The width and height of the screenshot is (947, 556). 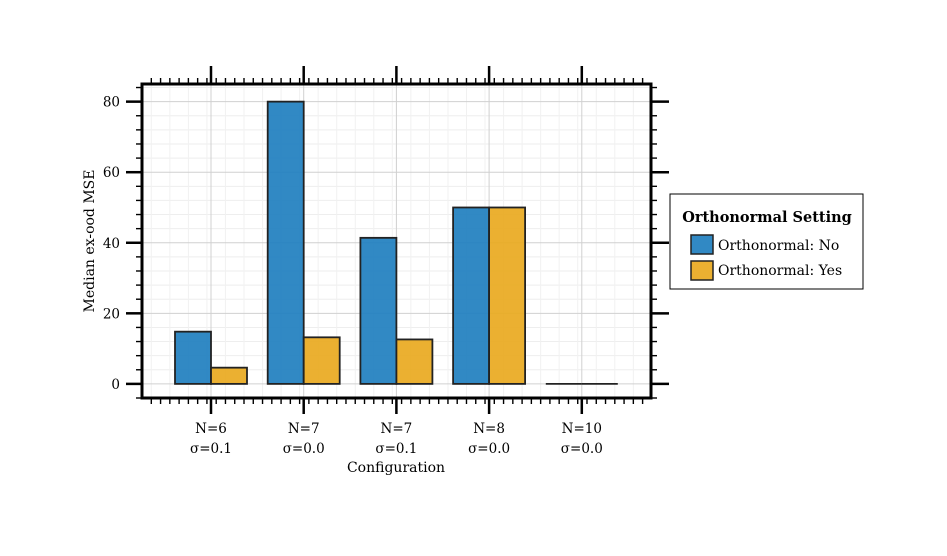 I want to click on legend-label-yes: Orthonormal: Yes, so click(x=780, y=271).